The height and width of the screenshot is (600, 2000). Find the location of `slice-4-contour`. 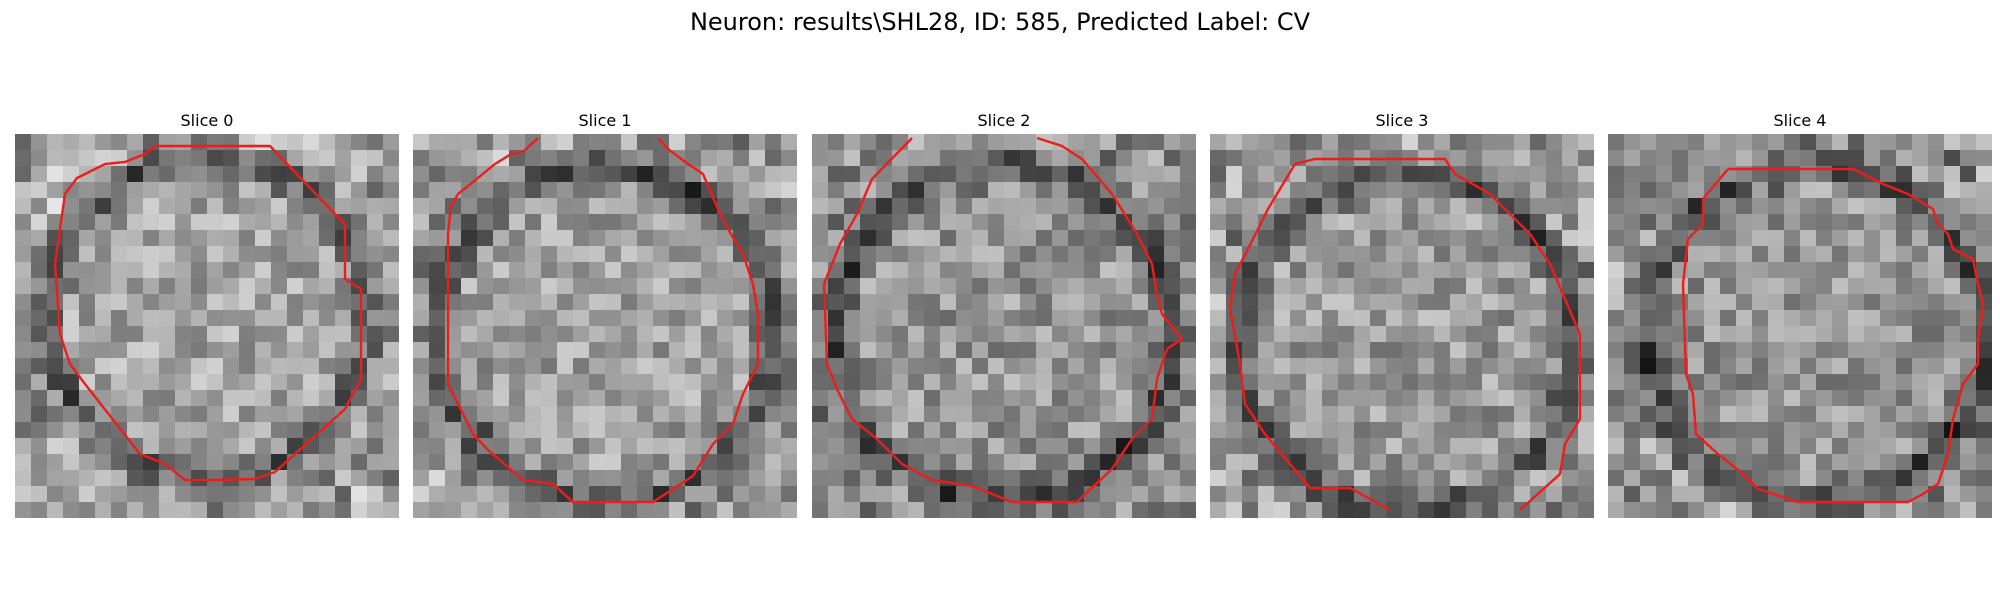

slice-4-contour is located at coordinates (1833, 335).